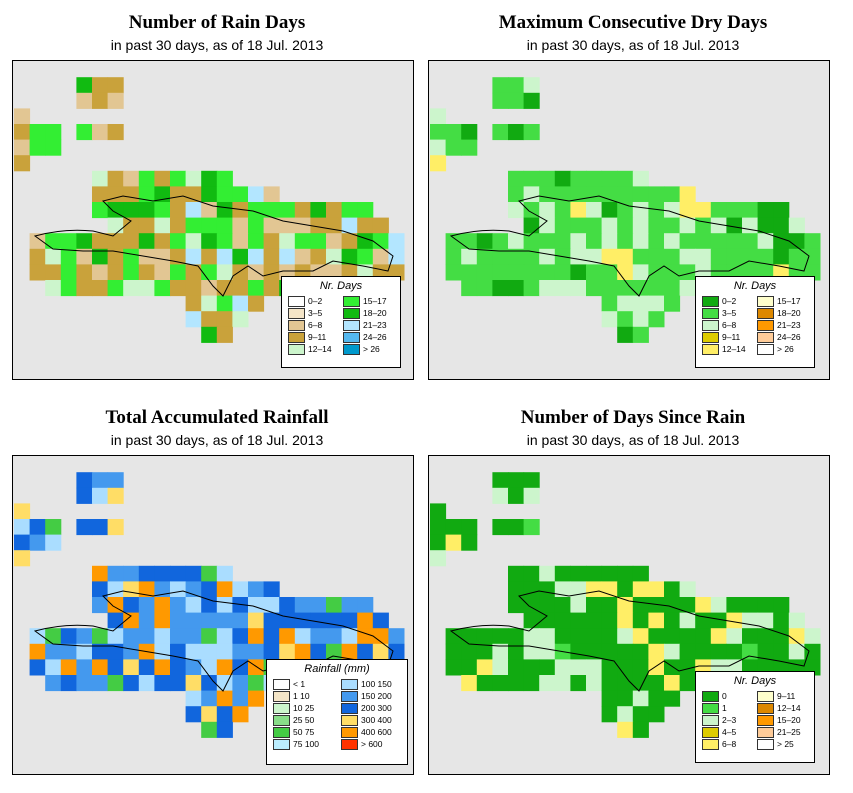 The image size is (853, 793). Describe the element at coordinates (299, 684) in the screenshot. I see `legend-label: < 1` at that location.